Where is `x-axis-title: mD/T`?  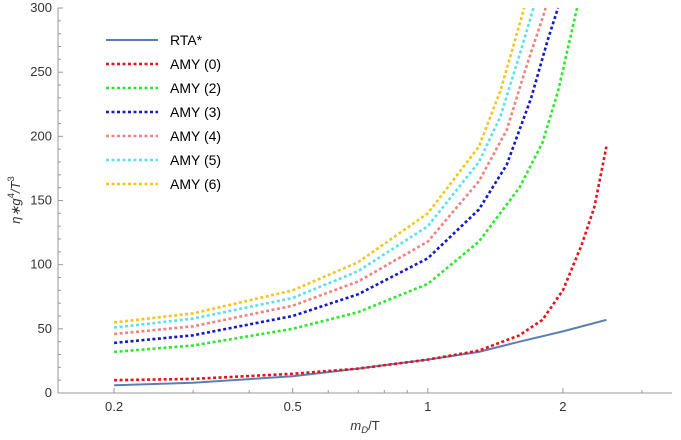 x-axis-title: mD/T is located at coordinates (364, 427).